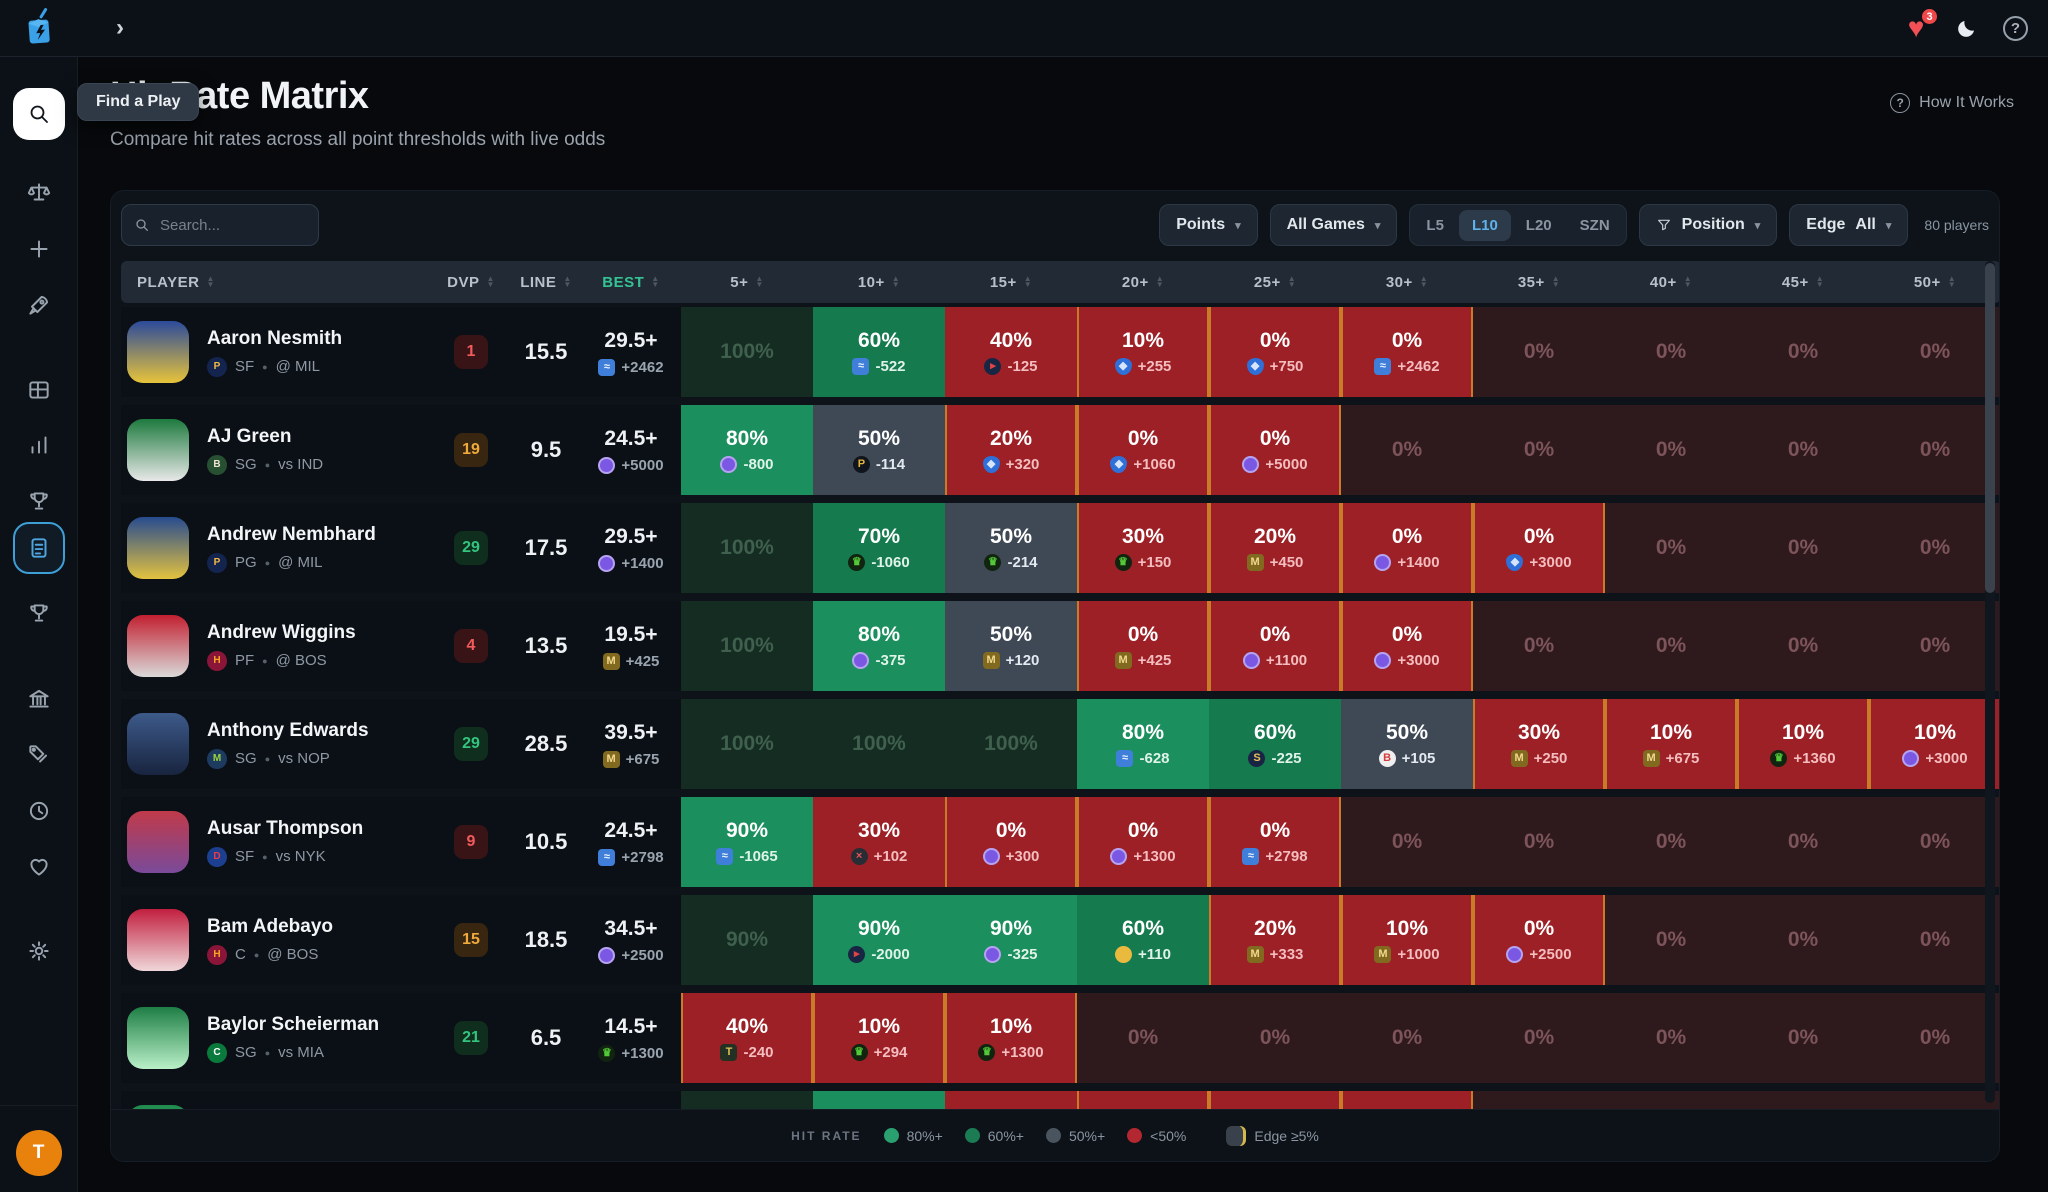  Describe the element at coordinates (1934, 744) in the screenshot. I see `matrix-cell-50+: 10% +3000` at that location.